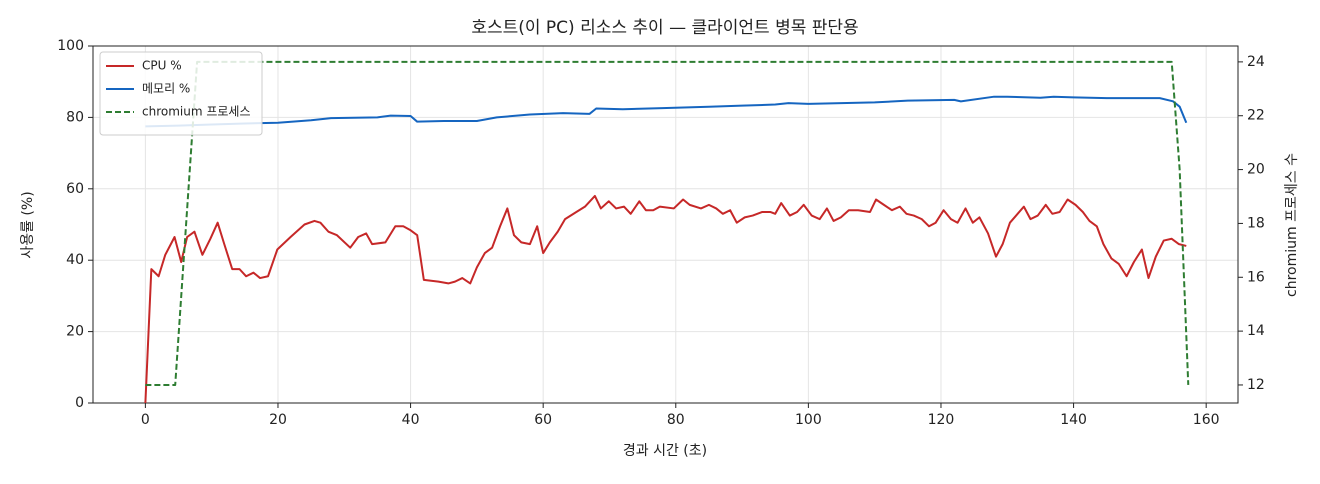  Describe the element at coordinates (1206, 420) in the screenshot. I see `x-tick-label: 160` at that location.